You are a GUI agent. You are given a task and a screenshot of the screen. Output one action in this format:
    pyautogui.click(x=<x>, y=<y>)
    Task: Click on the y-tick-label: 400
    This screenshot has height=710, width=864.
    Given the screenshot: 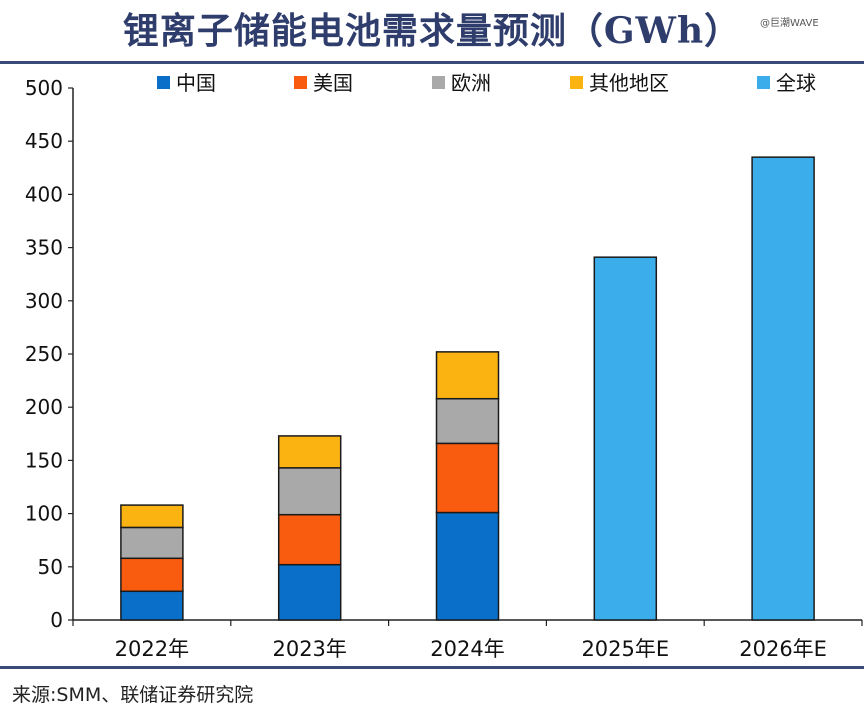 What is the action you would take?
    pyautogui.click(x=44, y=194)
    